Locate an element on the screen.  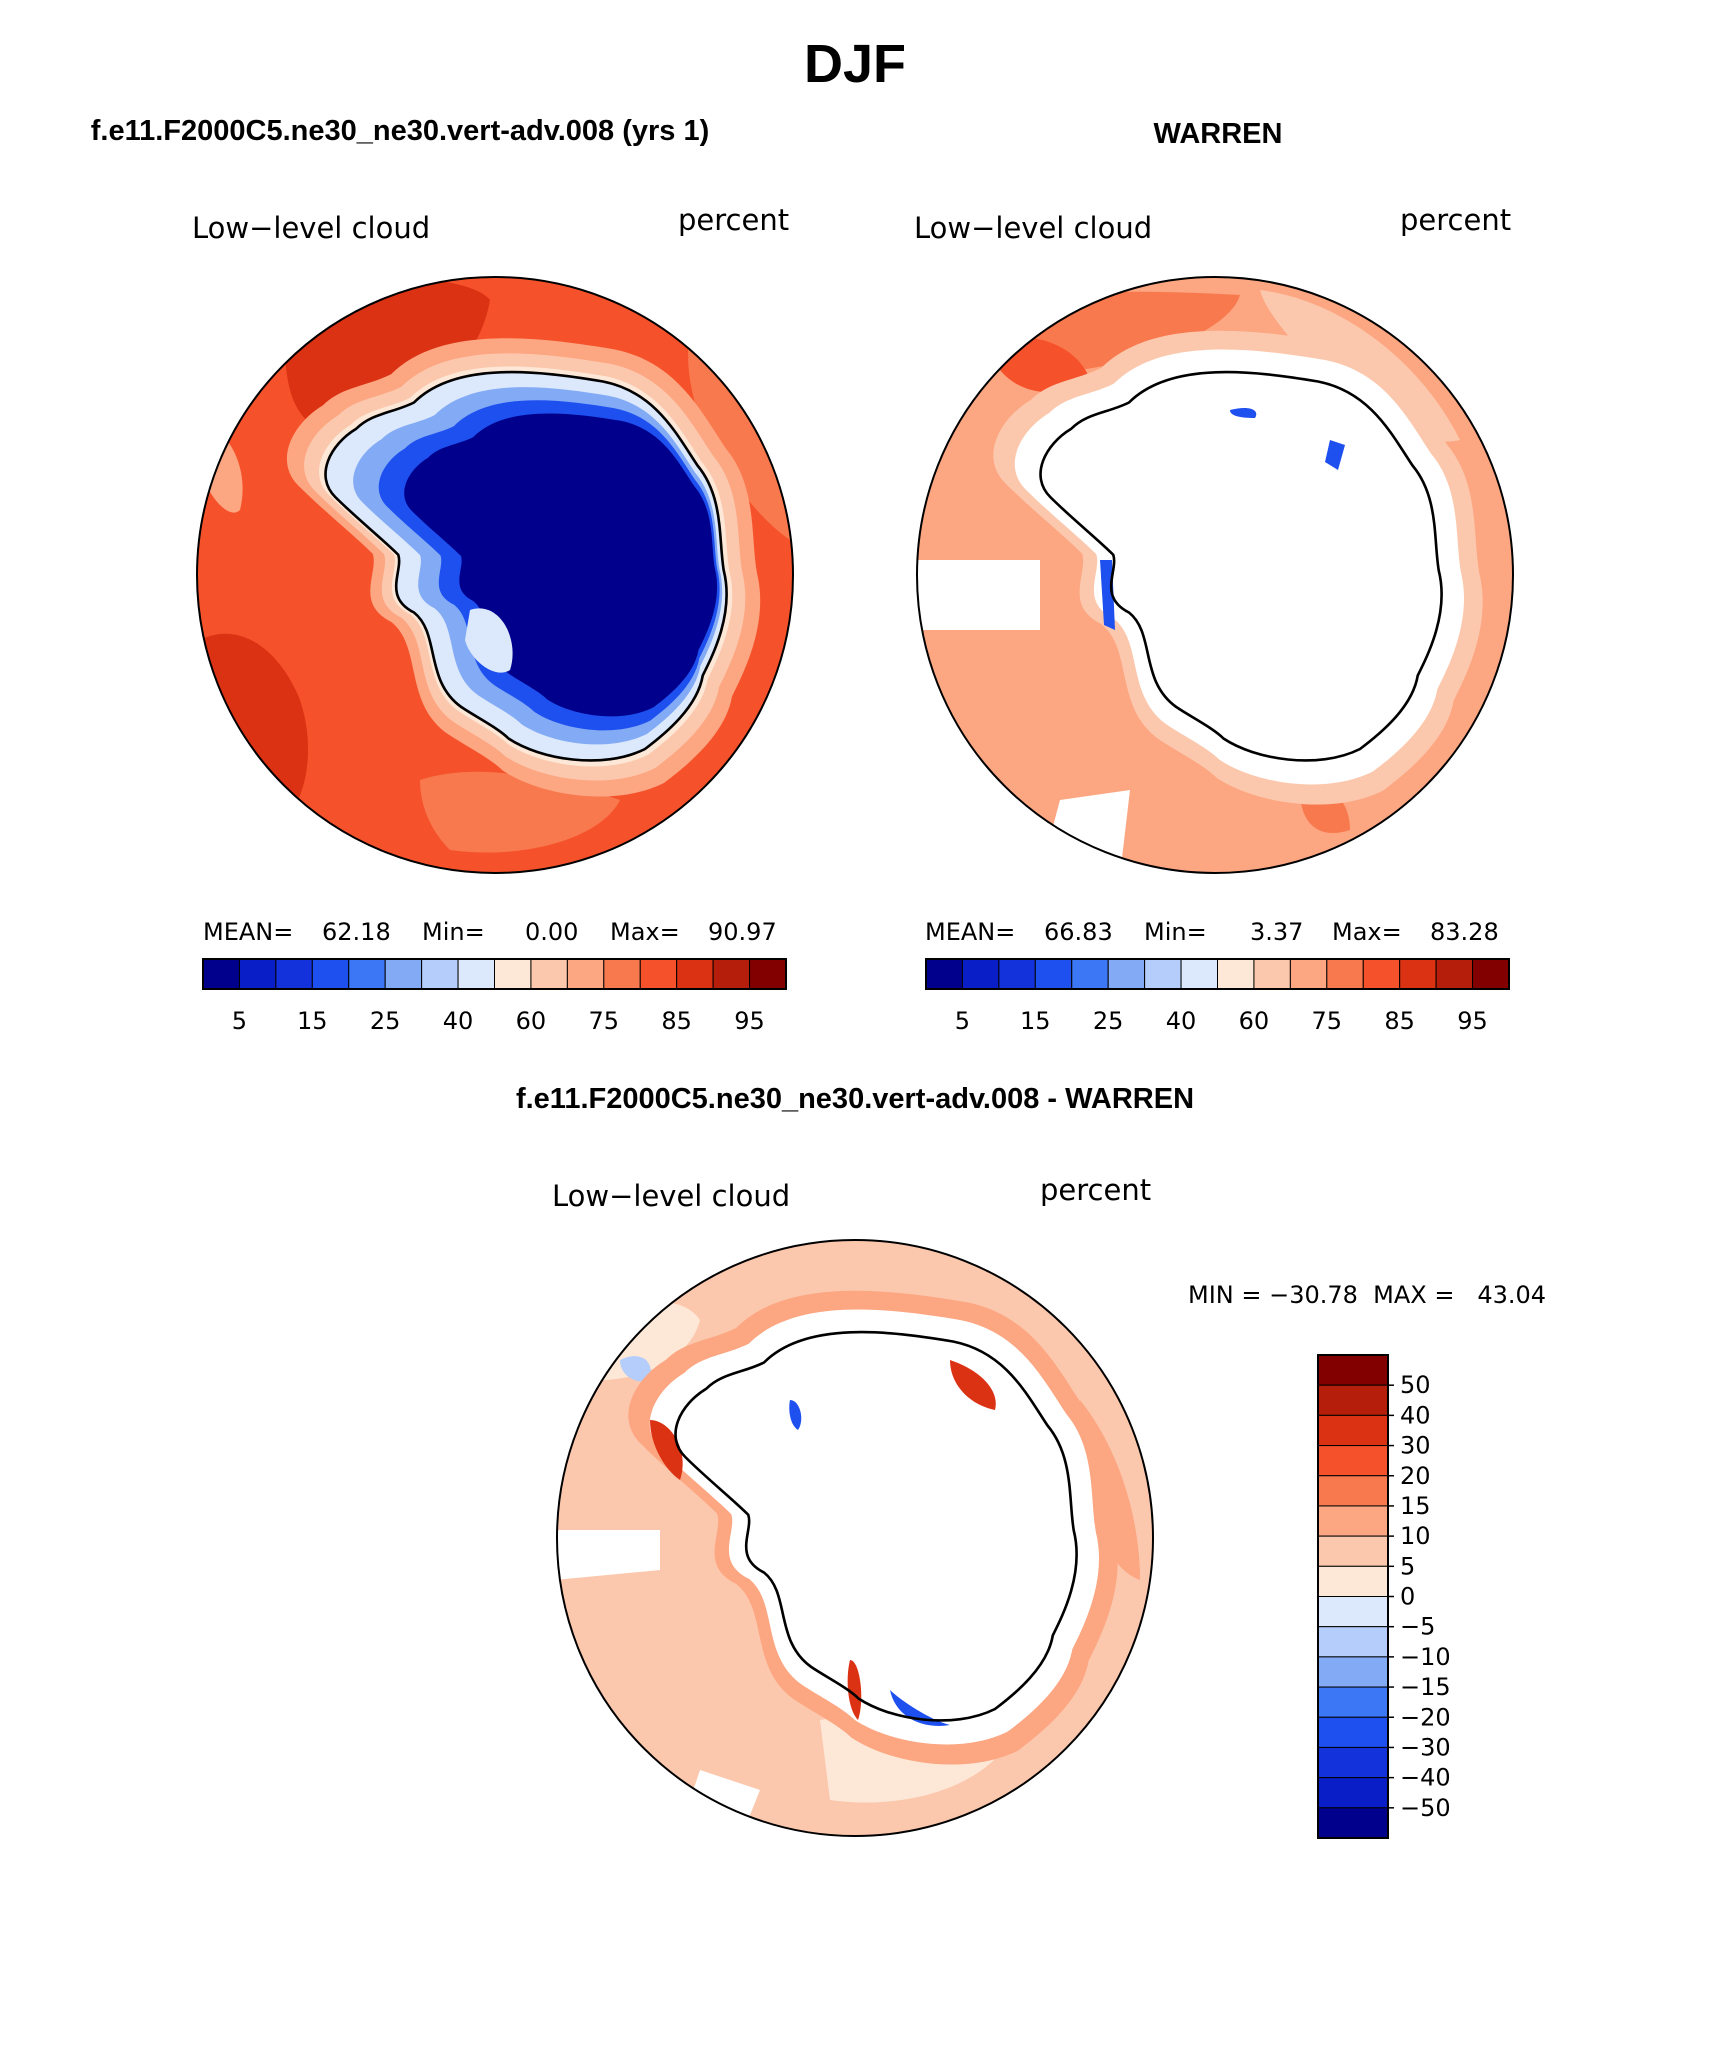
panel-b-missing-sector-west is located at coordinates (978, 595).